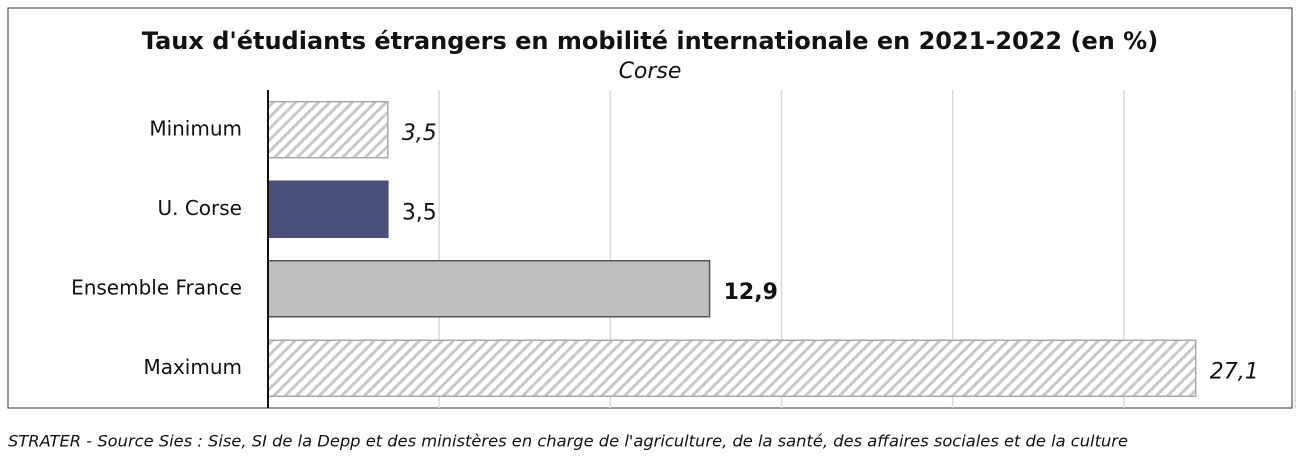  I want to click on y-tick-label: U. Corse, so click(199, 208).